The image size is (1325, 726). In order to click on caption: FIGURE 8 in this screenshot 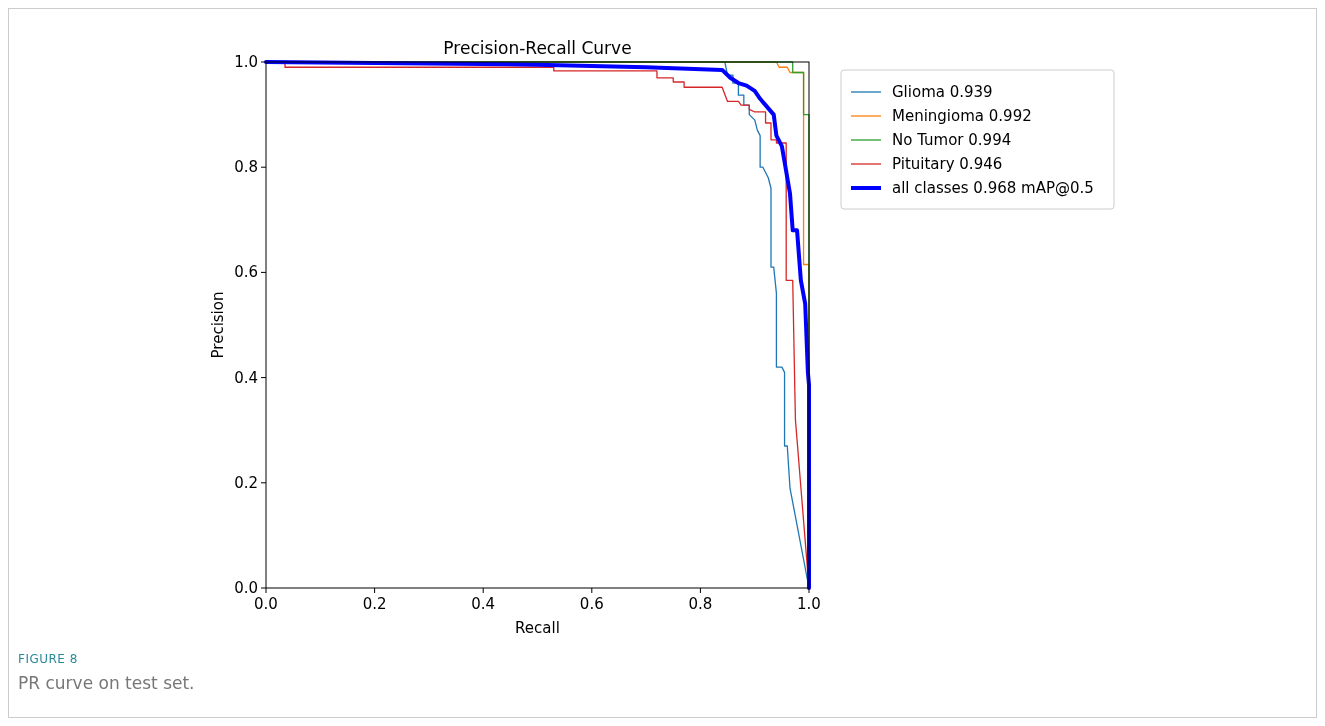, I will do `click(48, 659)`.